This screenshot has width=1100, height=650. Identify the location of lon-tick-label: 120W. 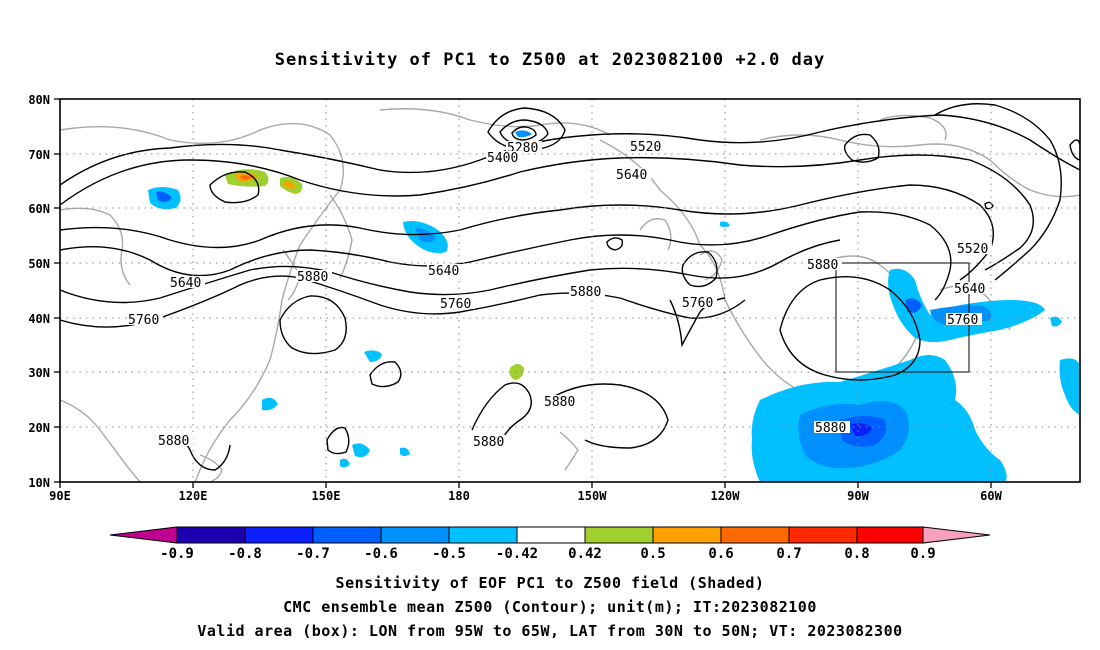
(726, 496).